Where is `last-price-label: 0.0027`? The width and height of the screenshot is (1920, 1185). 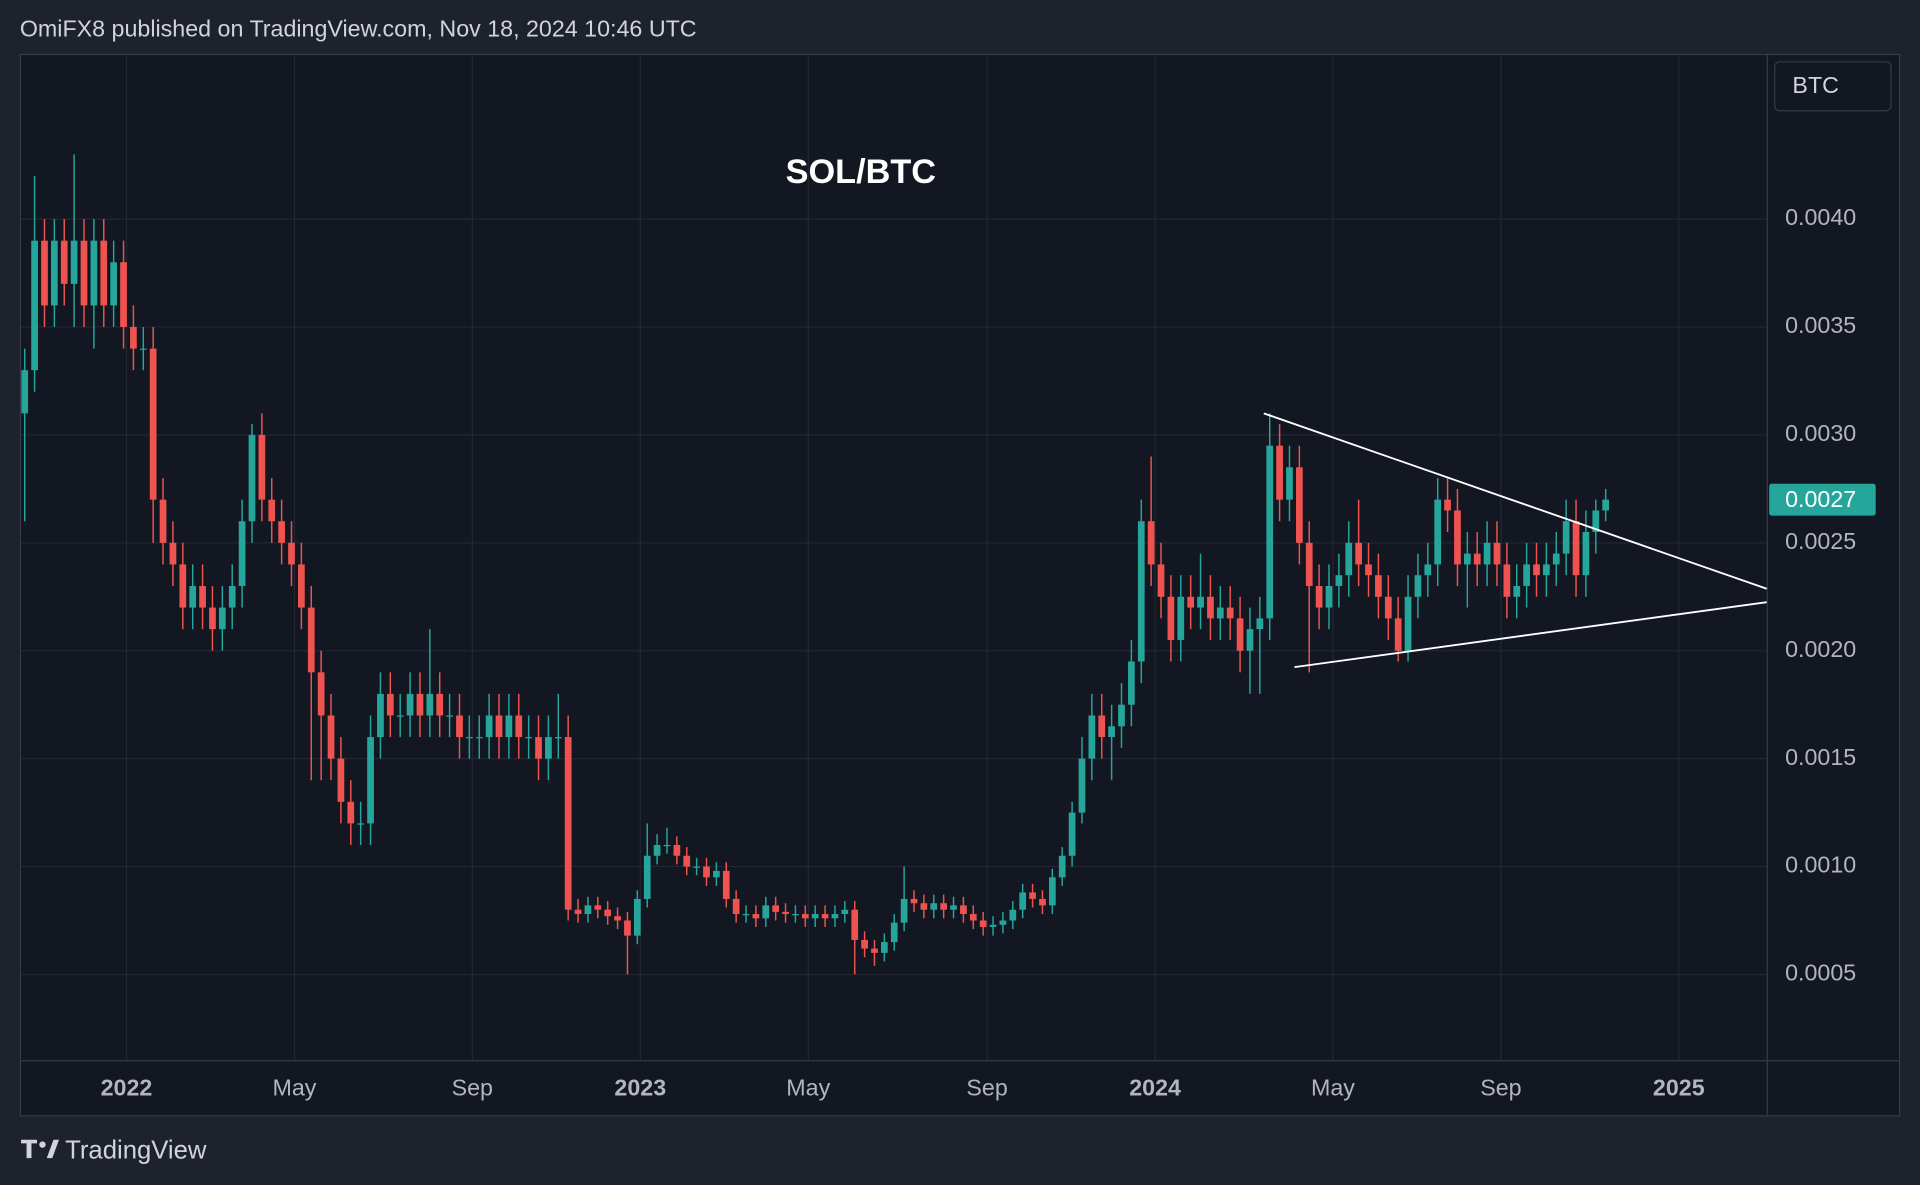 last-price-label: 0.0027 is located at coordinates (1820, 499).